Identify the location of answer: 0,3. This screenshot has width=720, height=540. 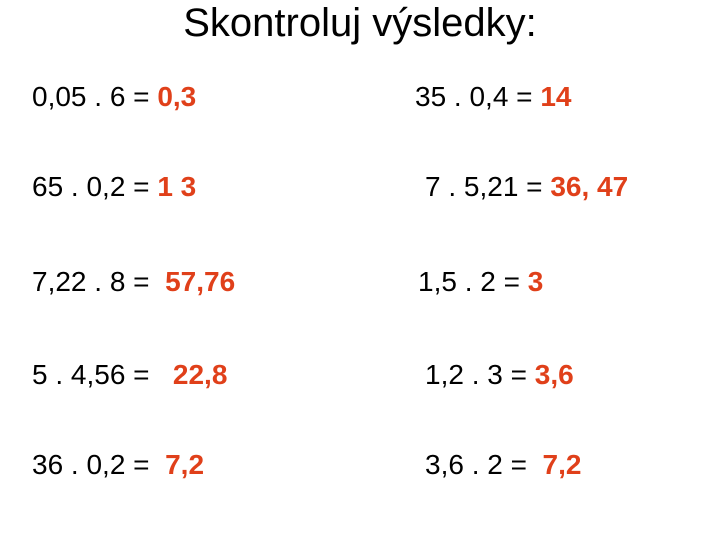
(177, 96).